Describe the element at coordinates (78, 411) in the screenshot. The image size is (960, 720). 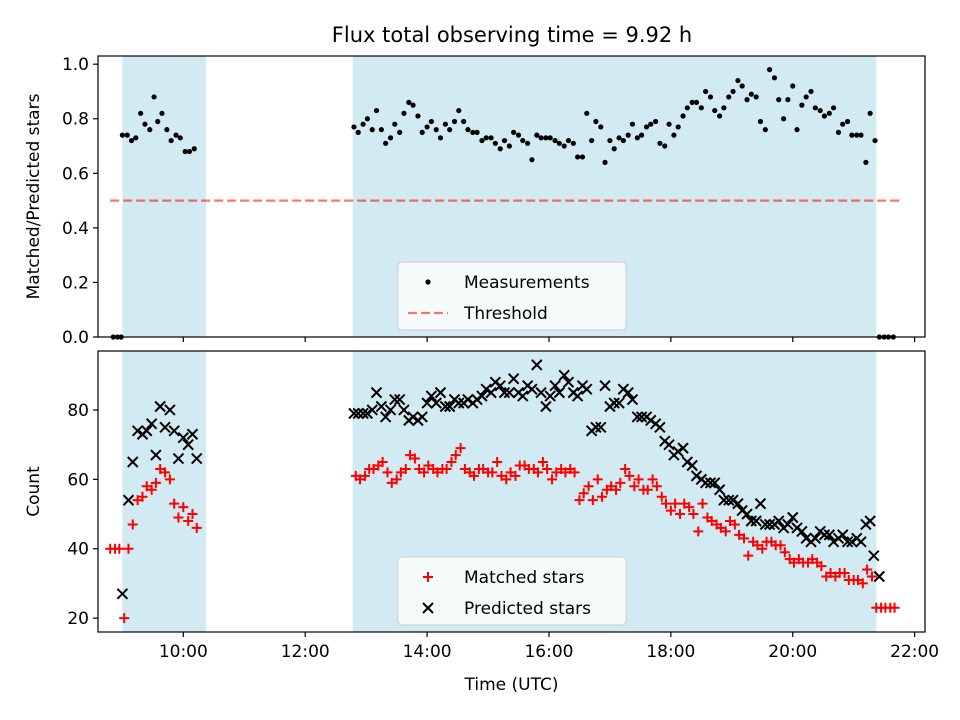
I see `y-tick-label: 80` at that location.